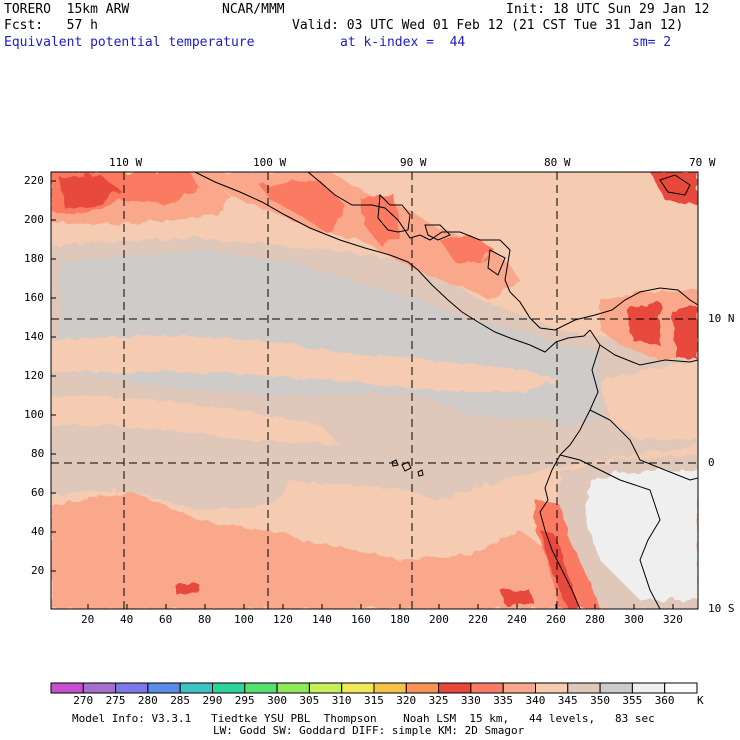 This screenshot has height=740, width=740. What do you see at coordinates (608, 9) in the screenshot?
I see `init-time: Init: 18 UTC Sun 29 Jan 12` at bounding box center [608, 9].